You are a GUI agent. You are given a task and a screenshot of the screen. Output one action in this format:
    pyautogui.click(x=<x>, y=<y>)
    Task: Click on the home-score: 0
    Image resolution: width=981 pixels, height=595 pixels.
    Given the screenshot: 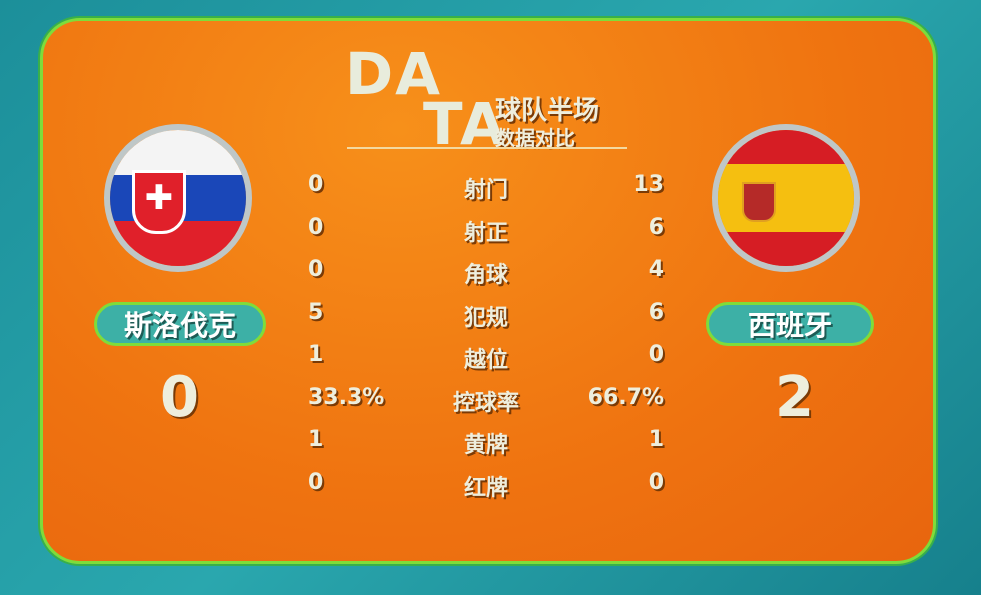 What is the action you would take?
    pyautogui.click(x=179, y=397)
    